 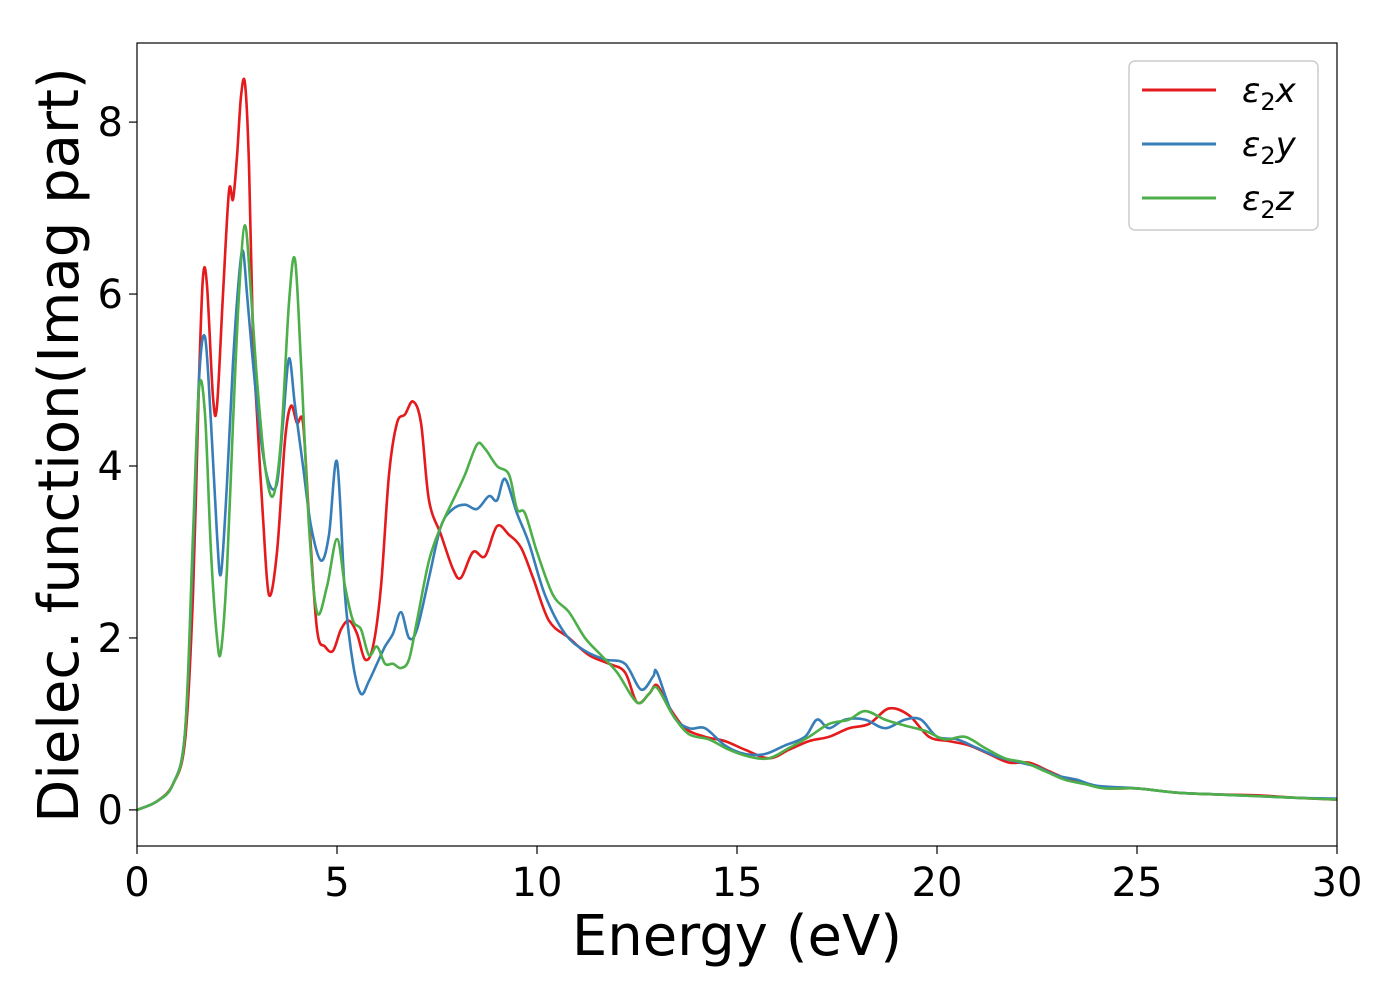 What do you see at coordinates (737, 883) in the screenshot?
I see `x-tick-label: 15` at bounding box center [737, 883].